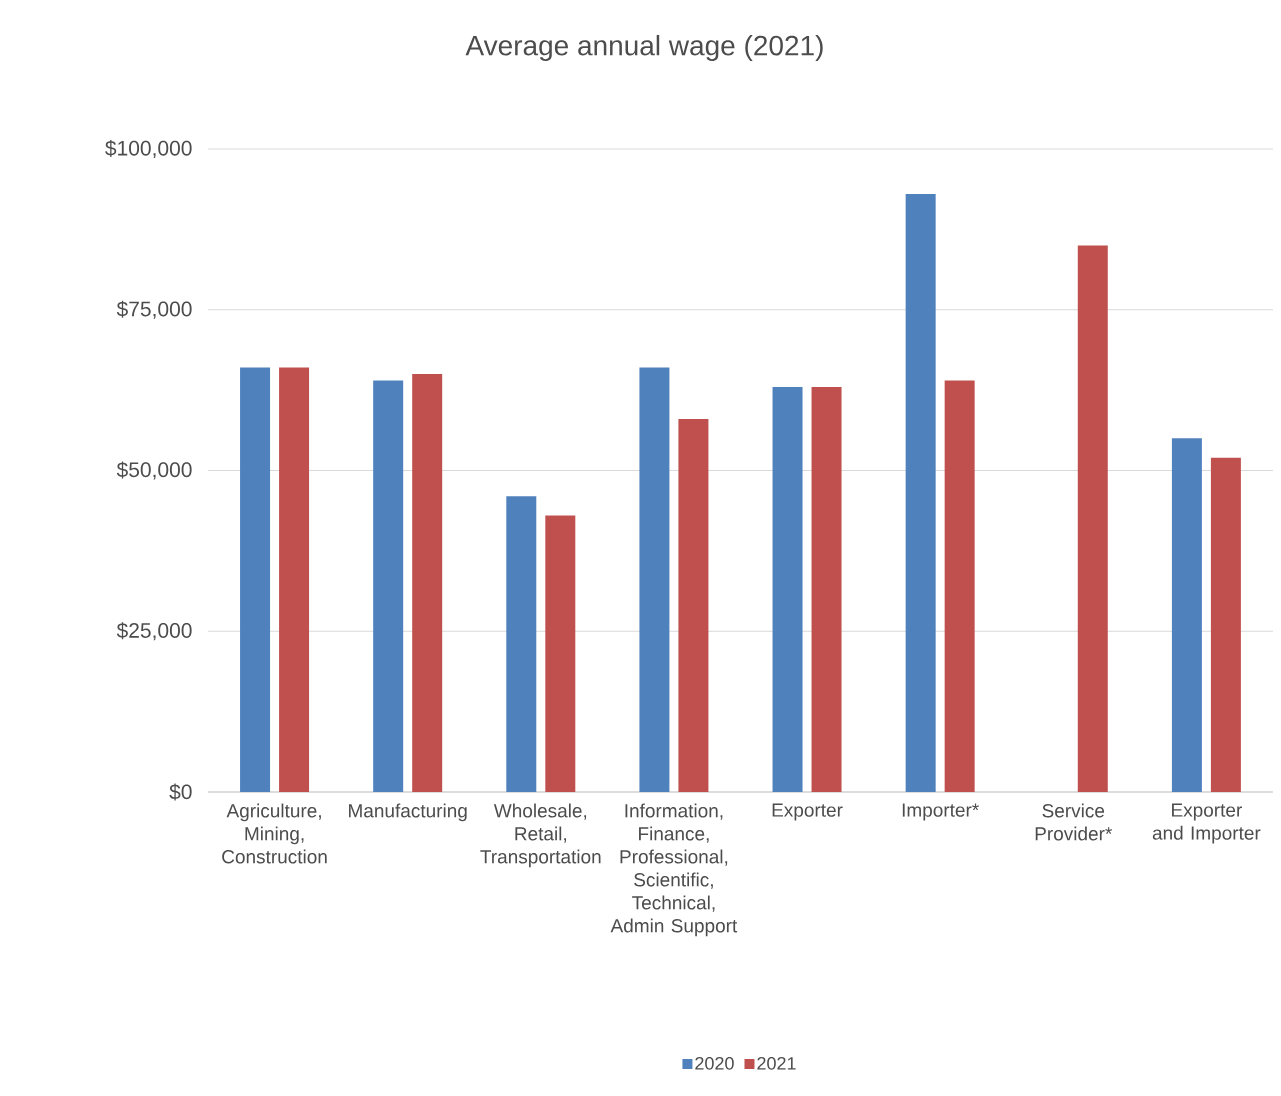 This screenshot has width=1281, height=1096. Describe the element at coordinates (714, 1063) in the screenshot. I see `legend-label: 2020` at that location.